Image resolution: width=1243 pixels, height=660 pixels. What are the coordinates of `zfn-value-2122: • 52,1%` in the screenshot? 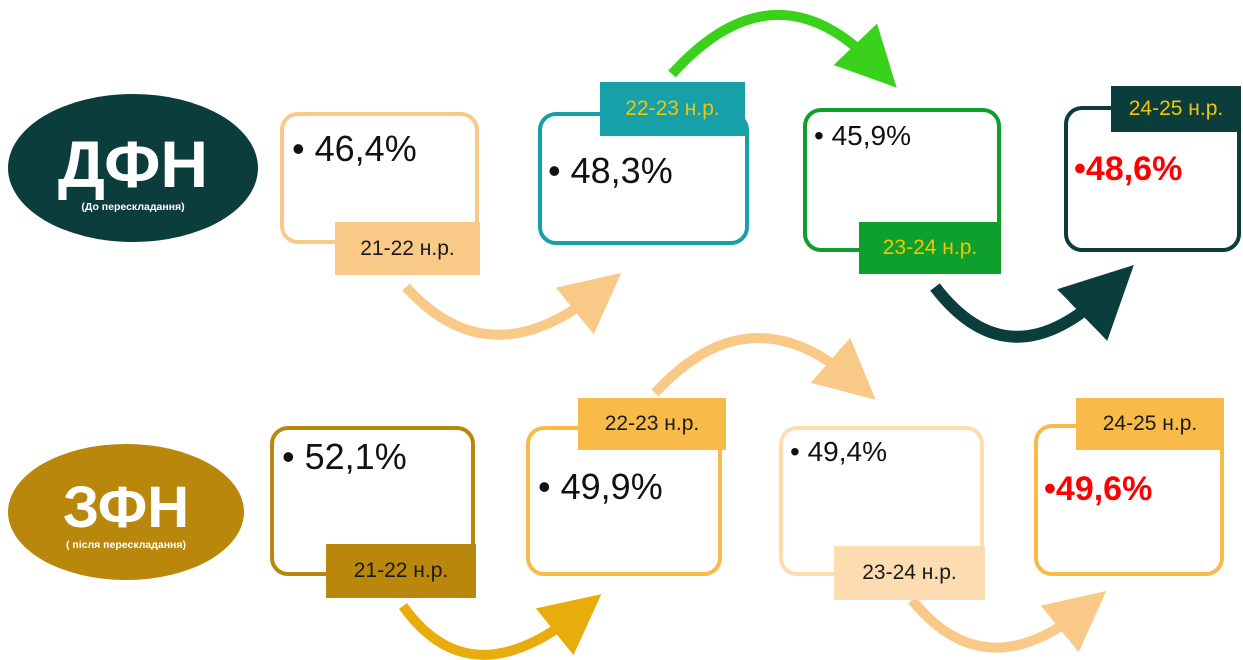 It's located at (344, 456).